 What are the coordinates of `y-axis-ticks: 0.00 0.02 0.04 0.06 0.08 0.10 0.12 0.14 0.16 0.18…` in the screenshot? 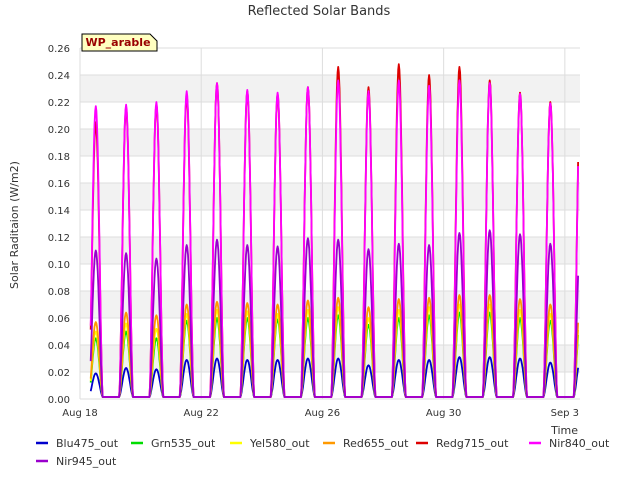 It's located at (59, 225).